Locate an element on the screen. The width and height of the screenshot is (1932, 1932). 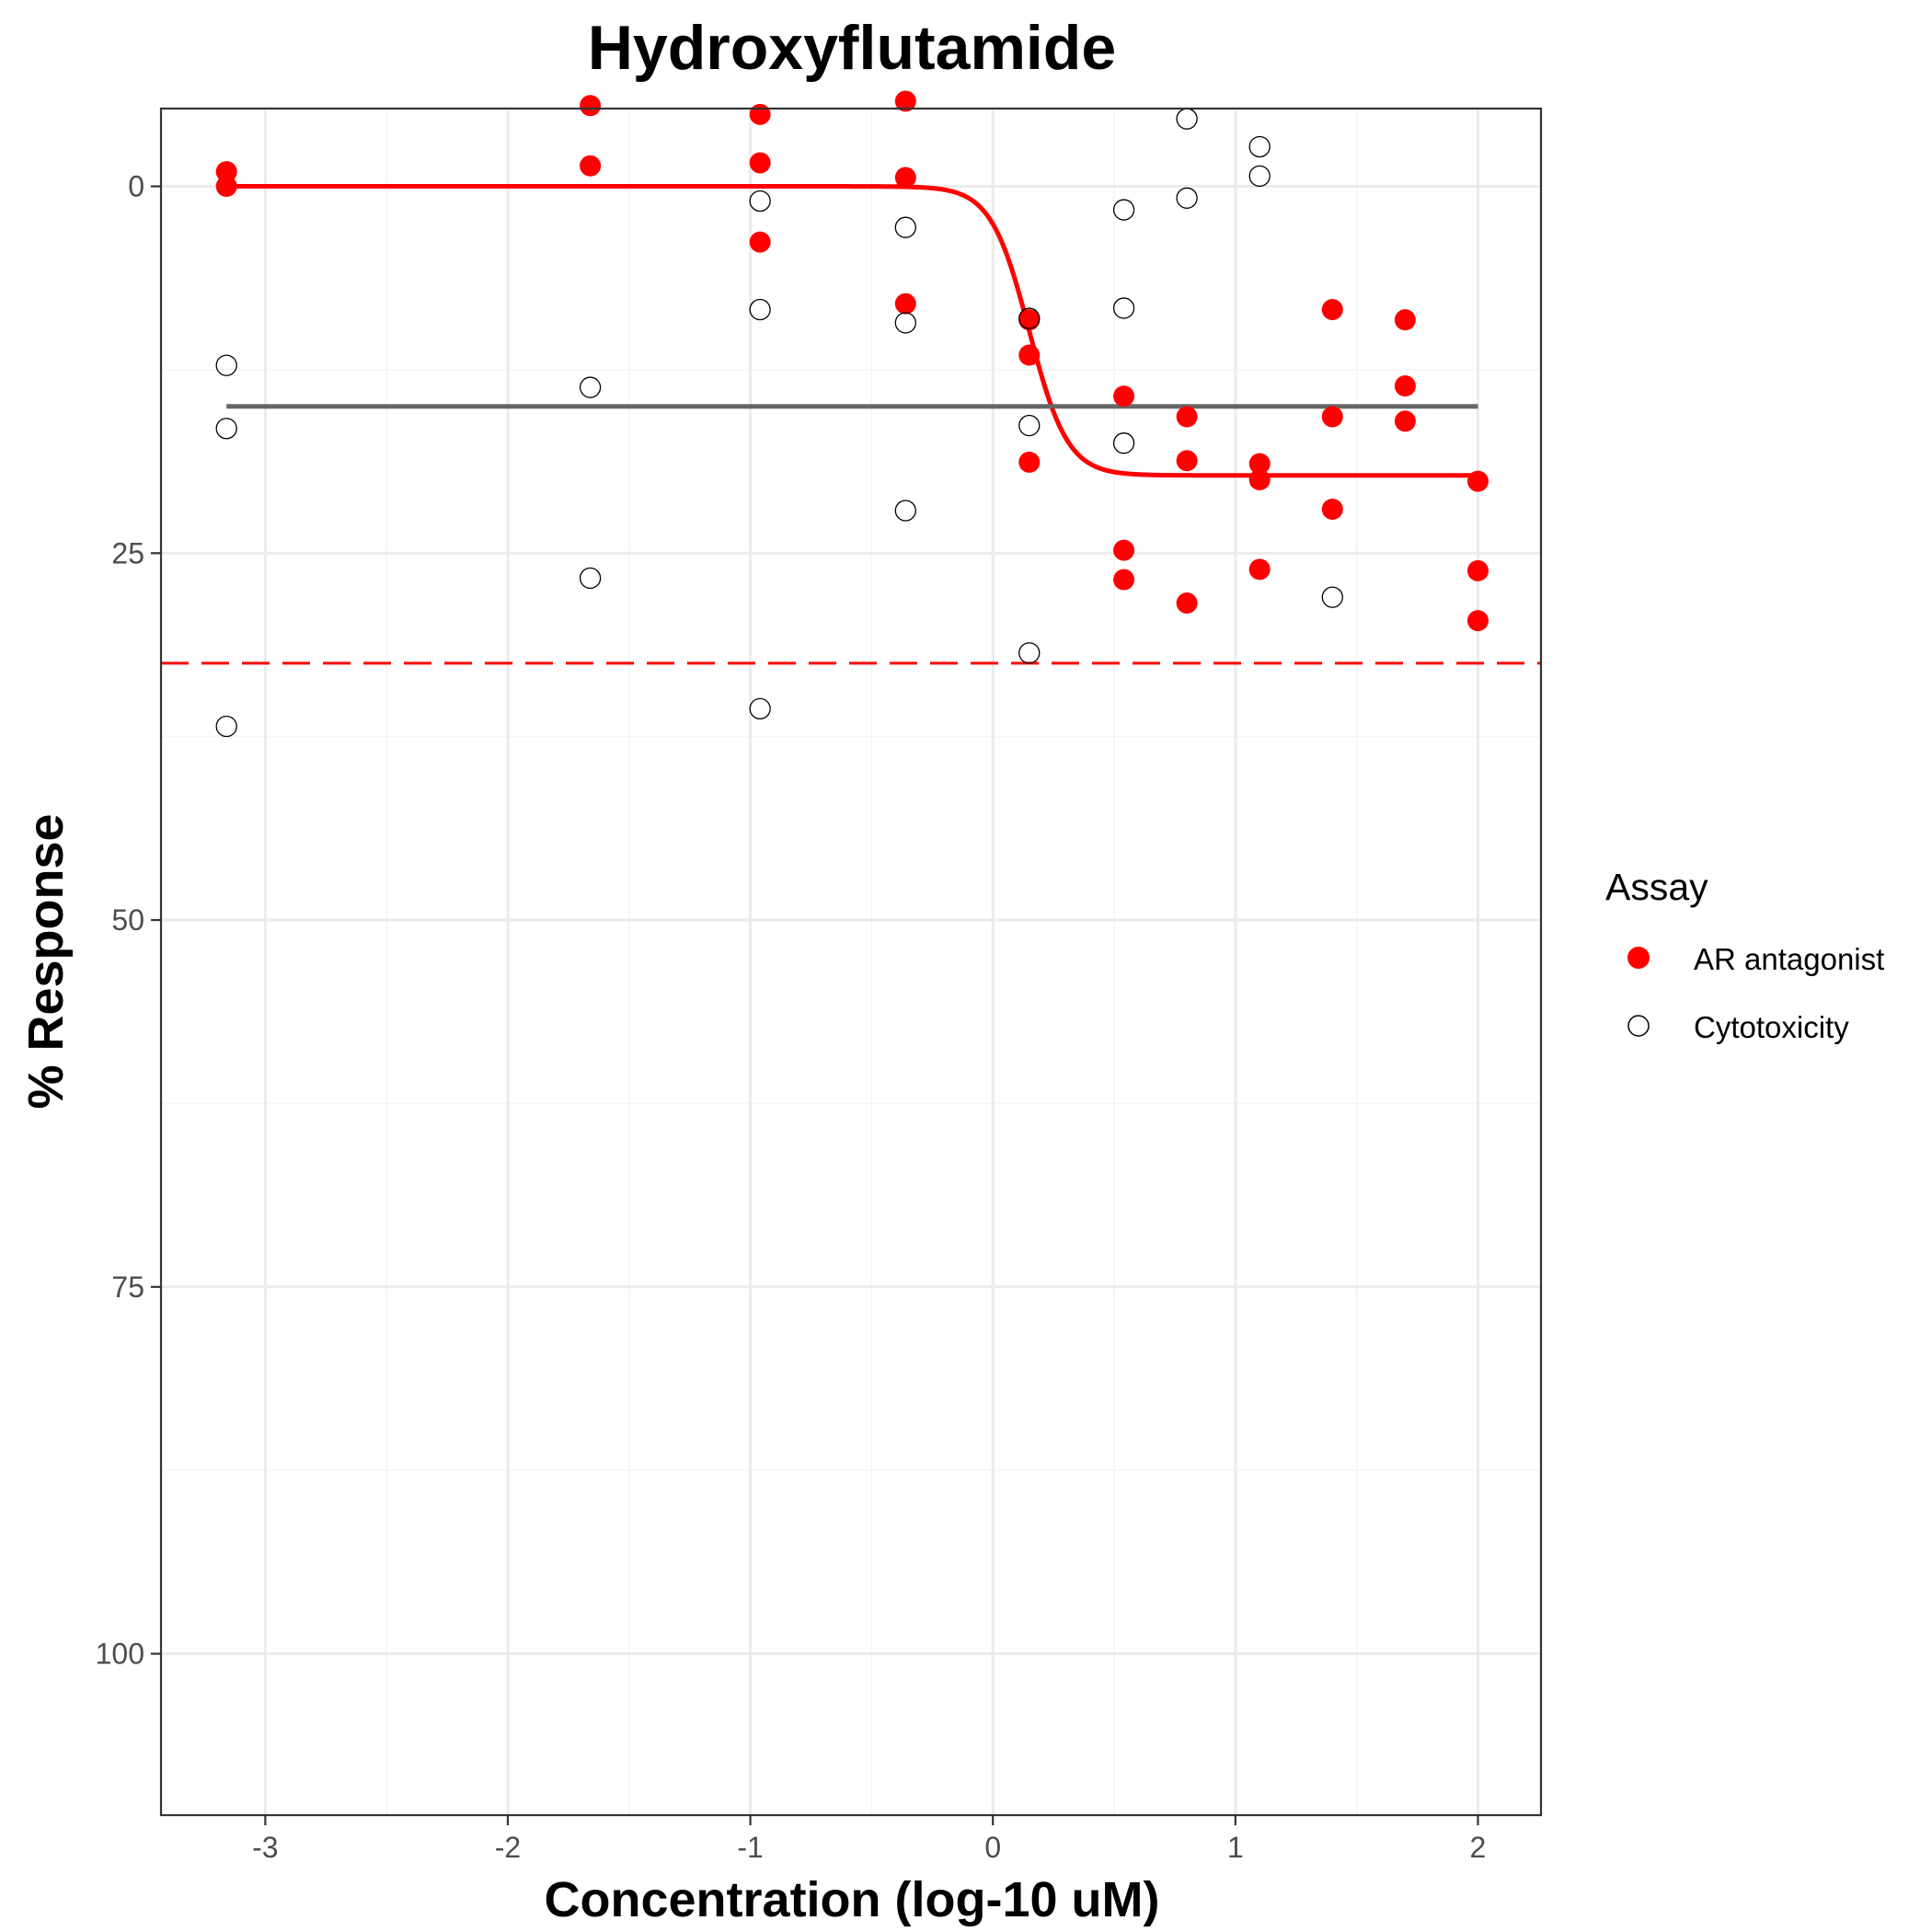
x-tick-label: 1 is located at coordinates (1235, 1847).